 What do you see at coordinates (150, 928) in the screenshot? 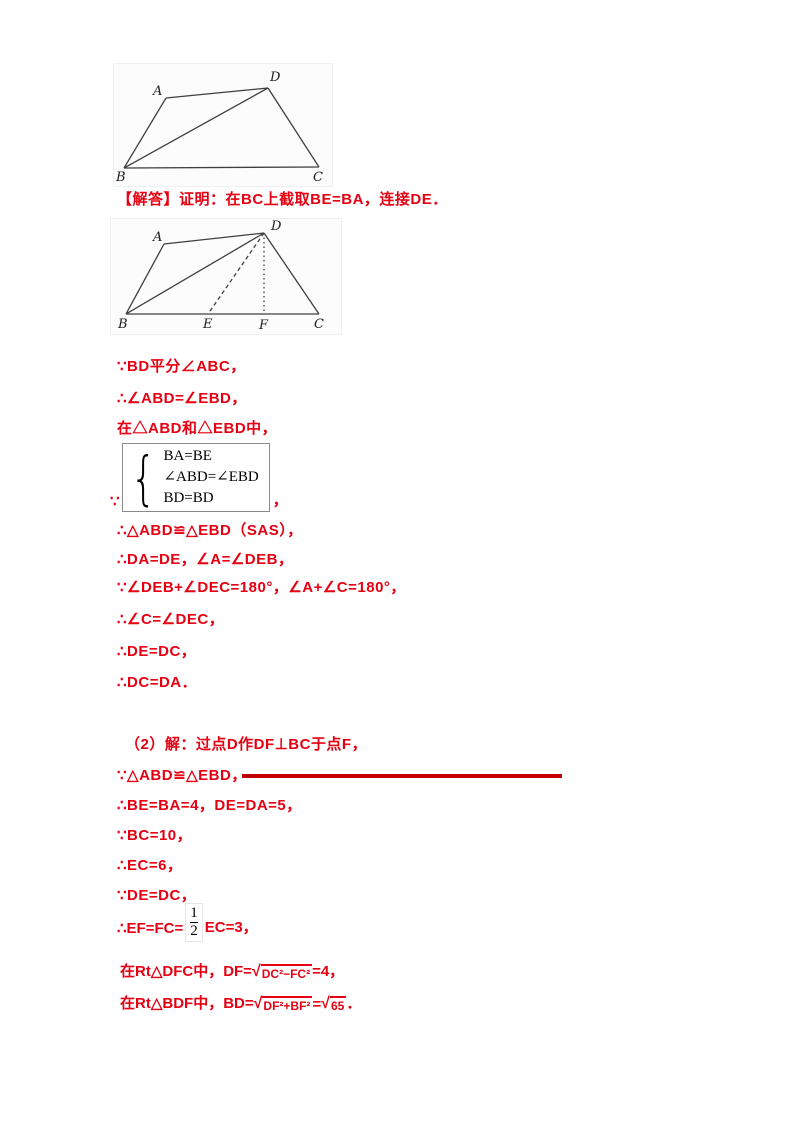
I see `fraction-line-prefix: ∴EF=FC=` at bounding box center [150, 928].